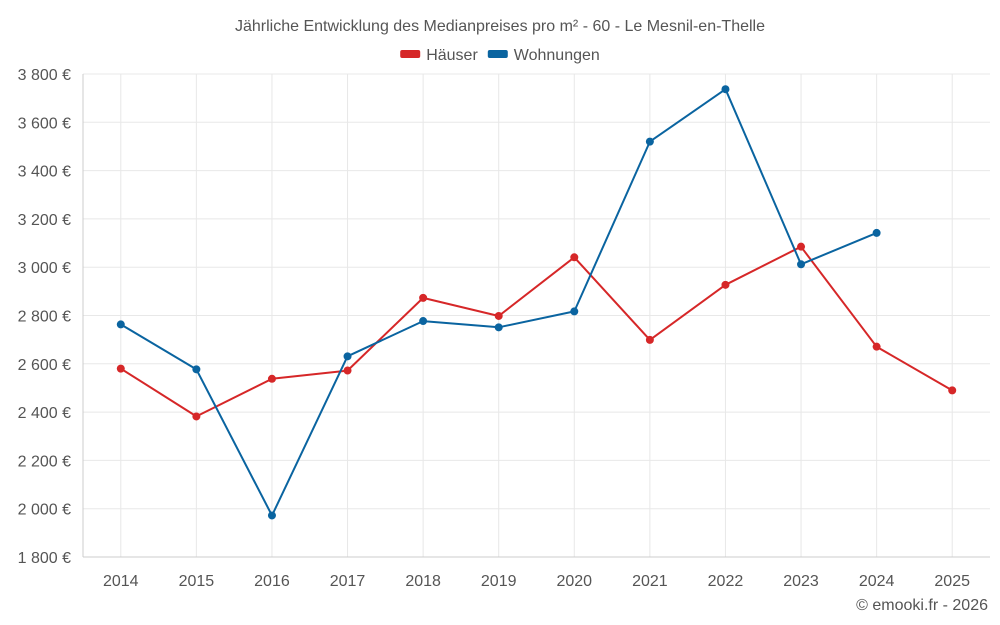  Describe the element at coordinates (44, 461) in the screenshot. I see `y-tick-label: 2 200 €` at that location.